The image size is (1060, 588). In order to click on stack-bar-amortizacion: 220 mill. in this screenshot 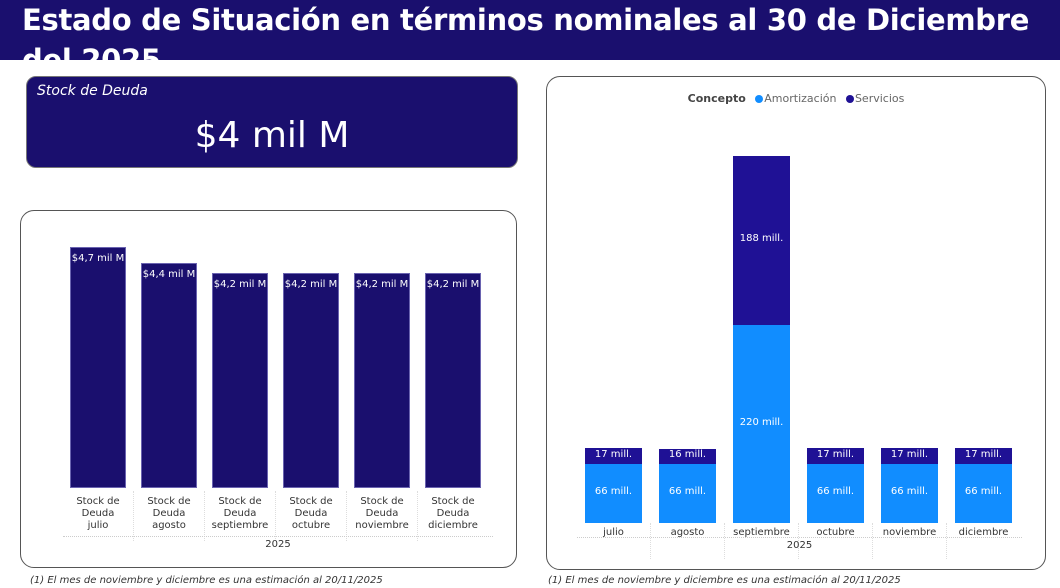, I will do `click(761, 424)`.